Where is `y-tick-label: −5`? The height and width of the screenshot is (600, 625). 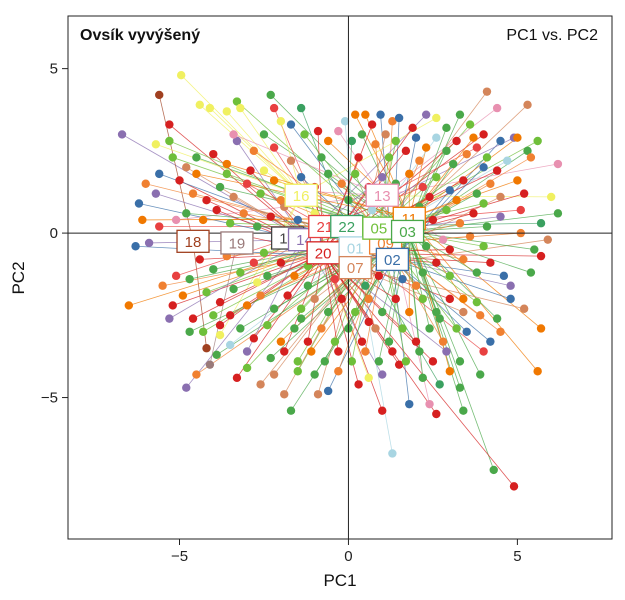 y-tick-label: −5 is located at coordinates (49, 398).